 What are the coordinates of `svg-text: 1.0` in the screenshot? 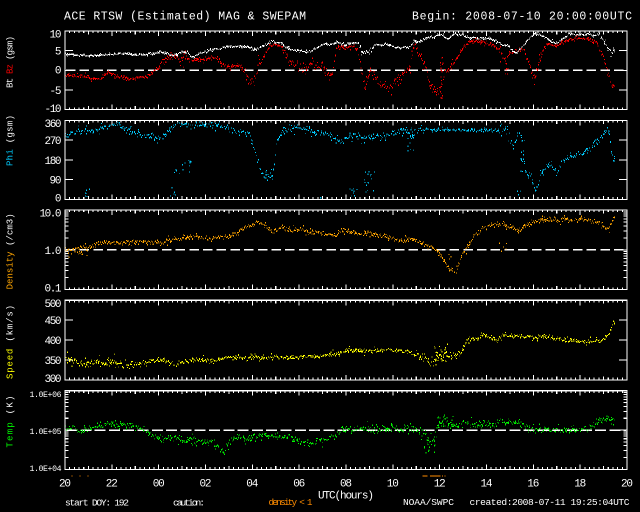 It's located at (53, 252).